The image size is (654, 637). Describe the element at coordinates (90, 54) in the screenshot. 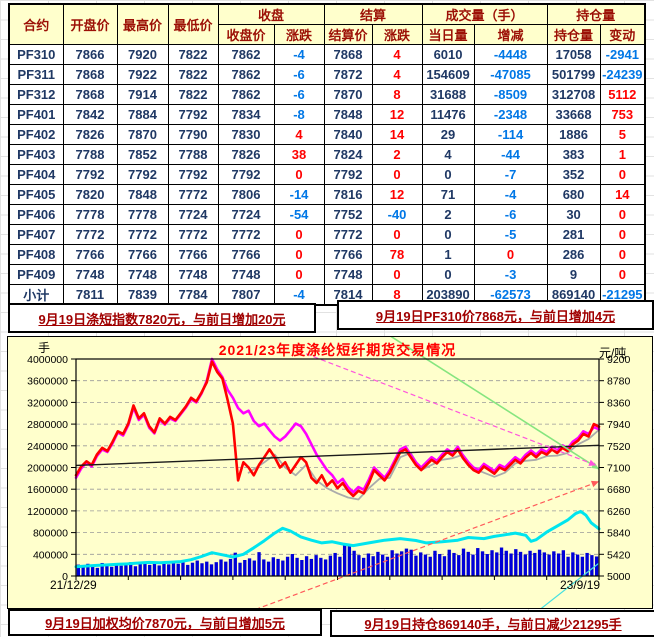

I see `value-cell: 7866` at that location.